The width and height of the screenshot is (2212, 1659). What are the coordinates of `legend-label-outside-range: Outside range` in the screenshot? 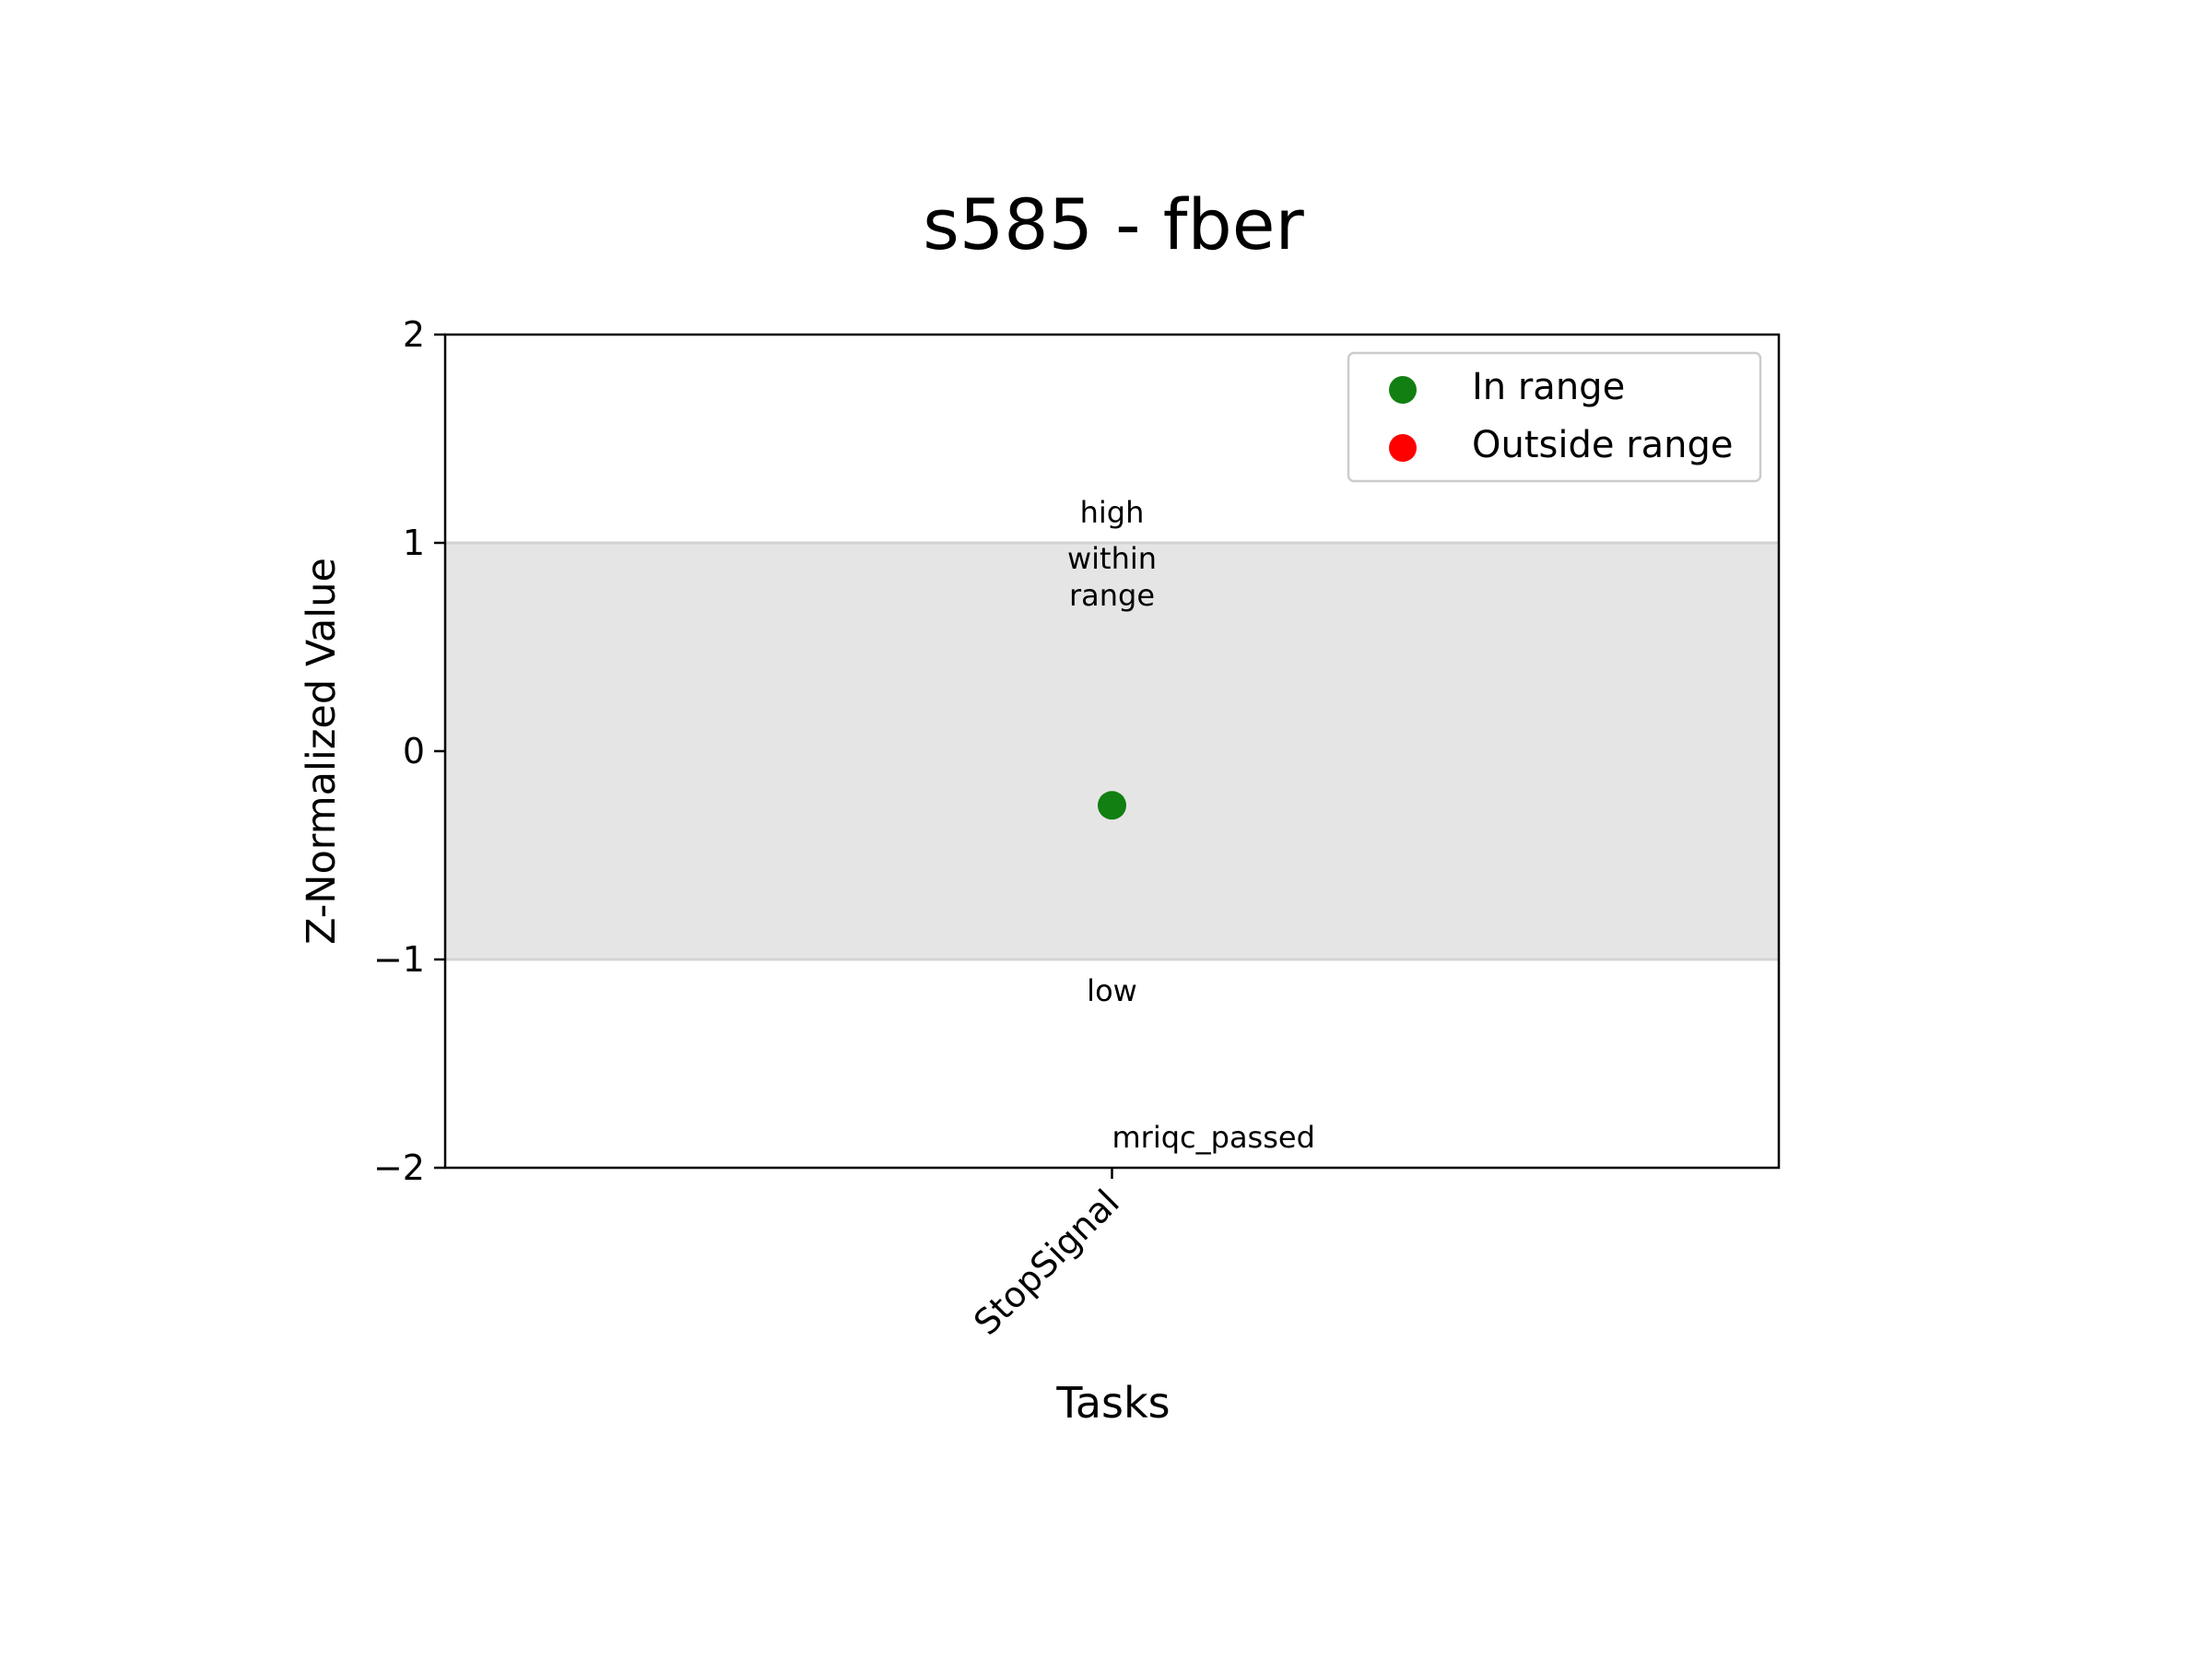 It's located at (1603, 445).